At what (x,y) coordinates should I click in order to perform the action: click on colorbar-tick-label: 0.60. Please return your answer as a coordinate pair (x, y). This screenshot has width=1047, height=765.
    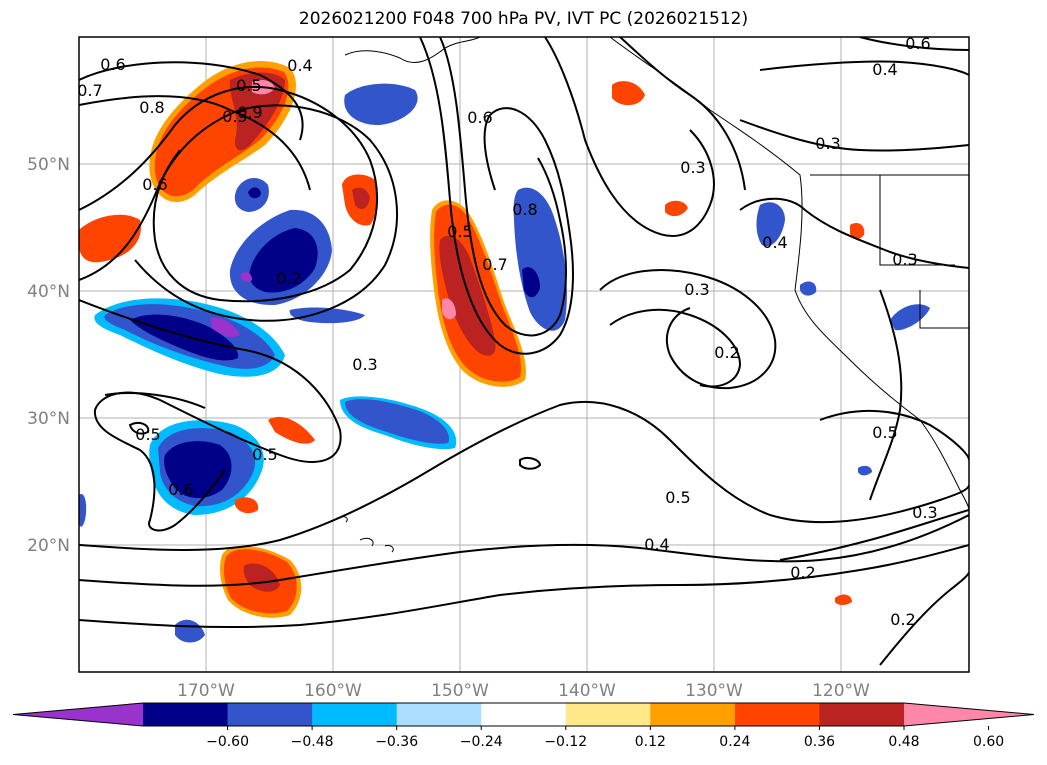
    Looking at the image, I should click on (988, 742).